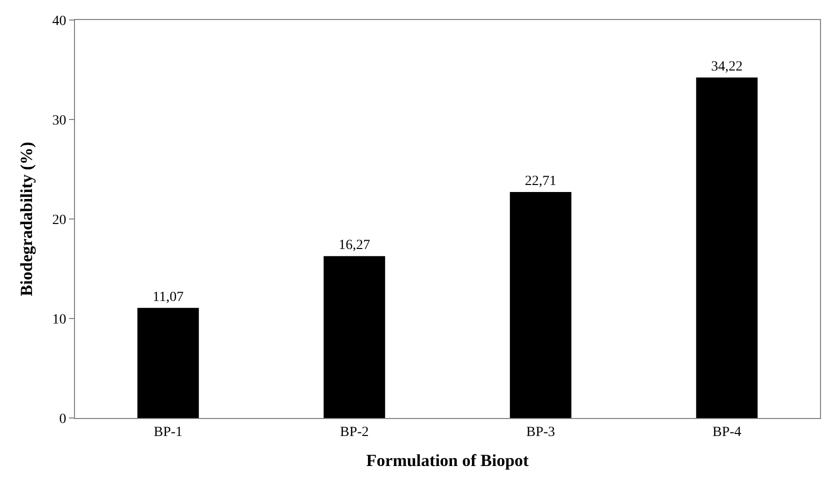 This screenshot has height=494, width=838. I want to click on y-tick-label: 20, so click(59, 220).